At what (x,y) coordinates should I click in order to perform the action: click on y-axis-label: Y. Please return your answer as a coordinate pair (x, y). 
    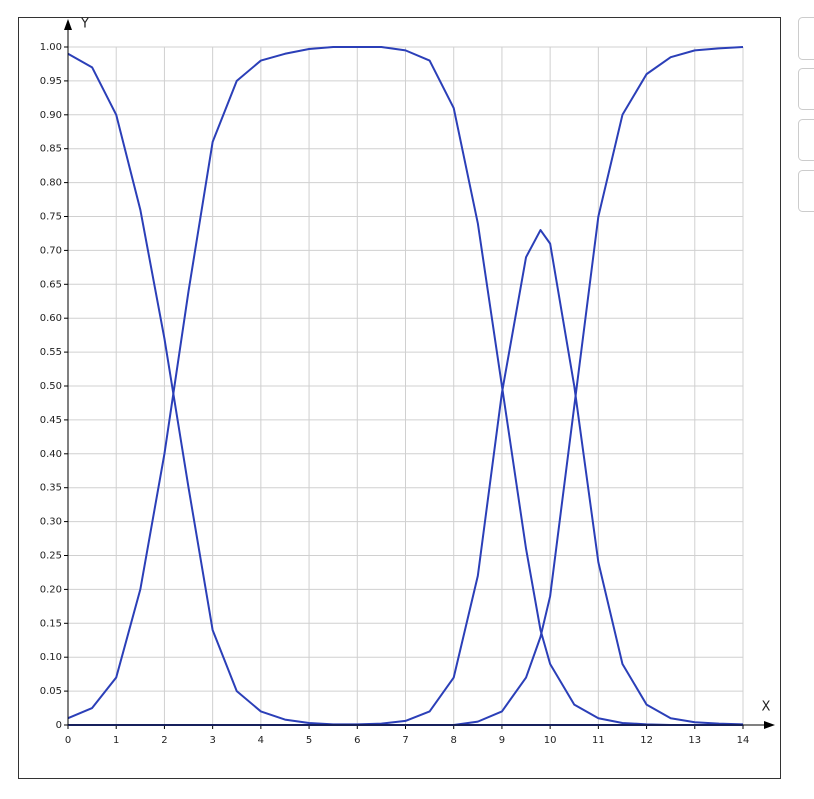
    Looking at the image, I should click on (84, 24).